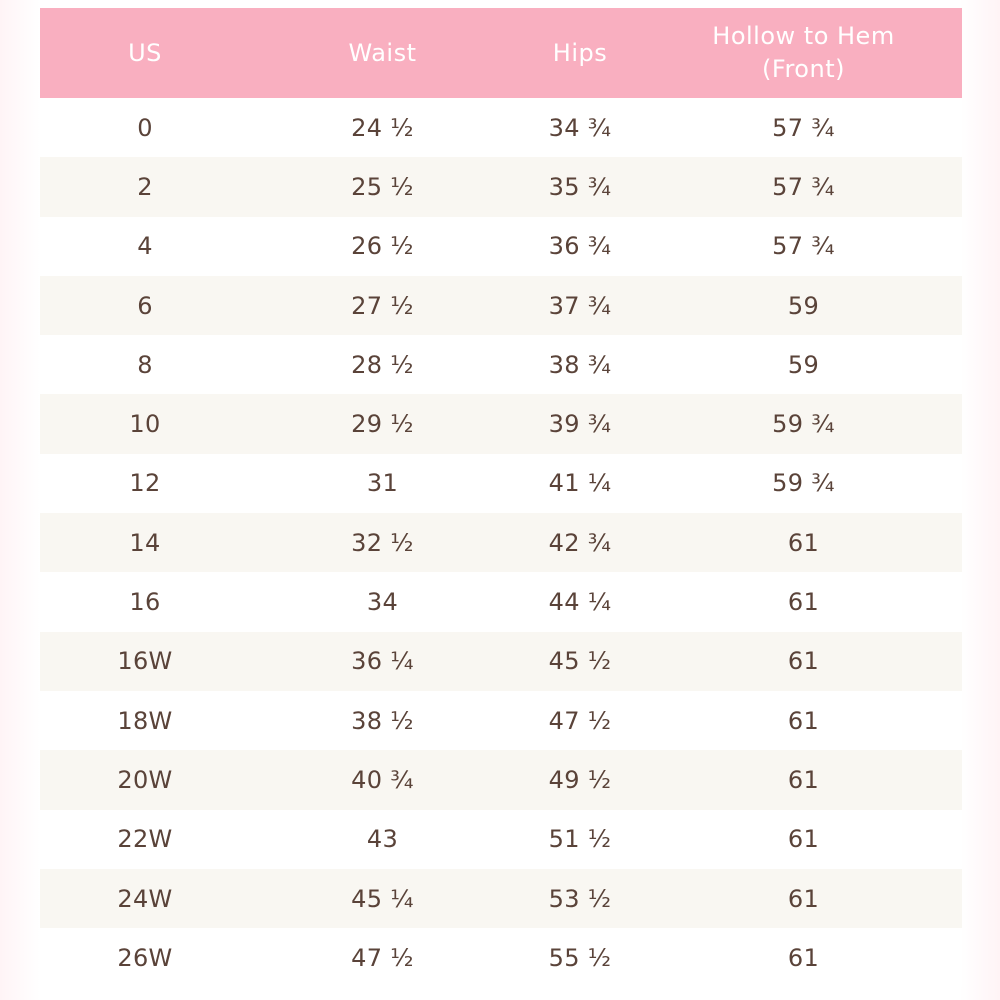 The width and height of the screenshot is (1000, 1000). What do you see at coordinates (580, 602) in the screenshot?
I see `cell-hips: 44 ¼` at bounding box center [580, 602].